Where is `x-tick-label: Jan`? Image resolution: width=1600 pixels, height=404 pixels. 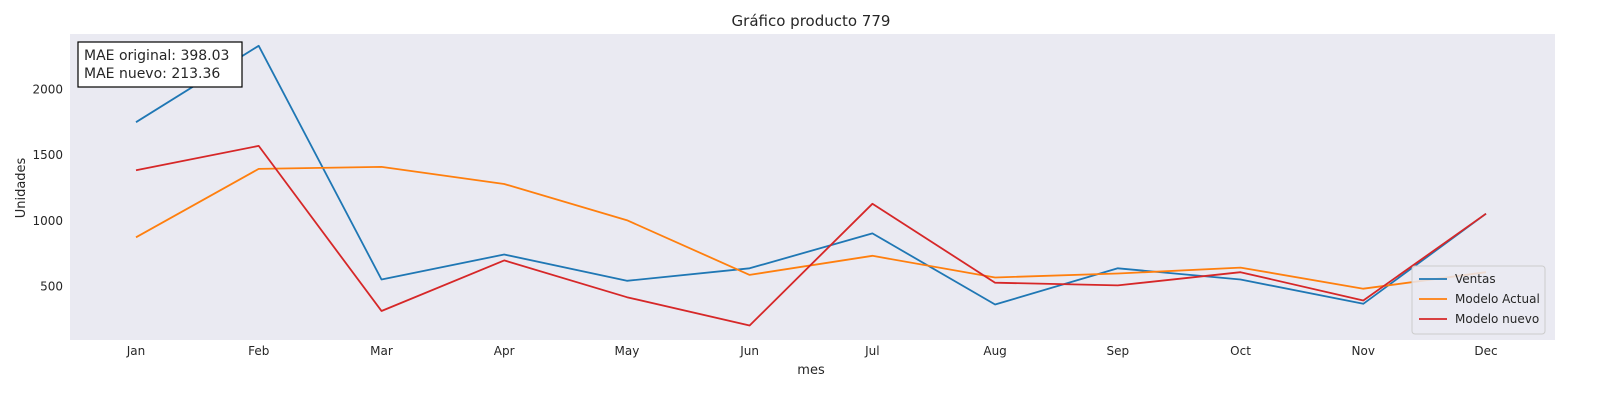 x-tick-label: Jan is located at coordinates (136, 351).